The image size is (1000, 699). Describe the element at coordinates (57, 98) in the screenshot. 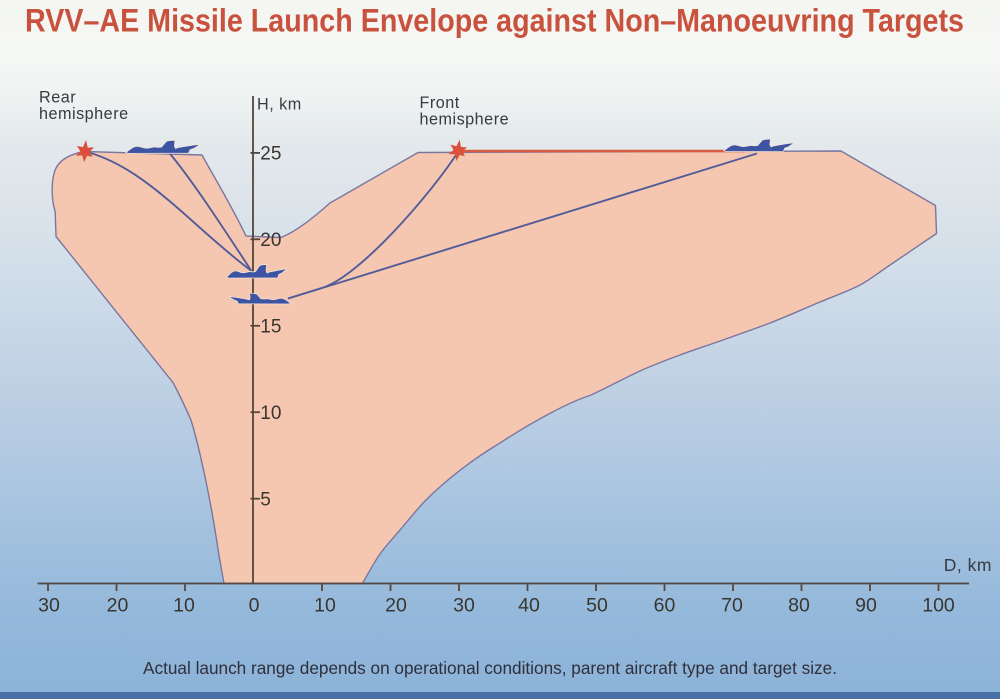

I see `svg-text: Rear` at that location.